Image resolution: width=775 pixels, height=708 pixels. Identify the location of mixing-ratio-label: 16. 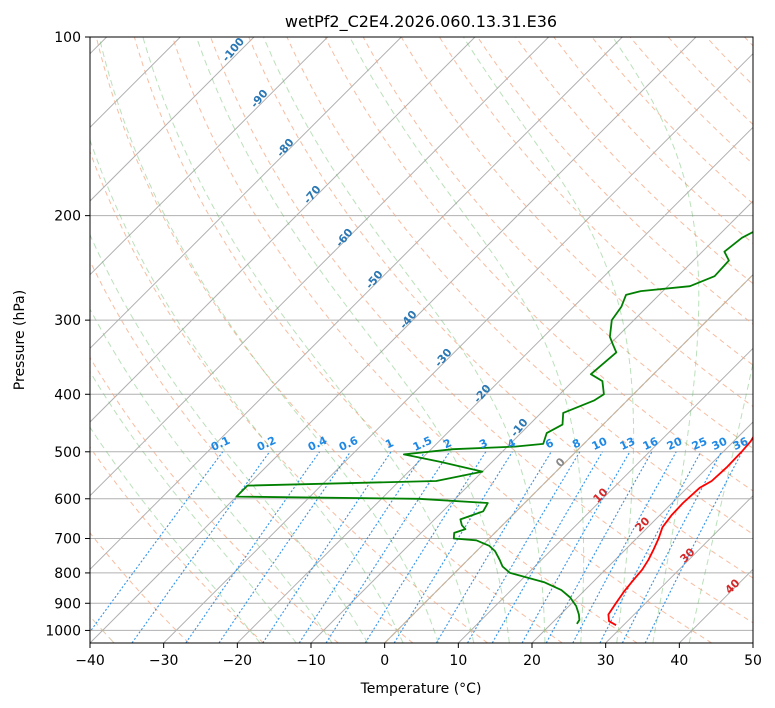
(651, 444).